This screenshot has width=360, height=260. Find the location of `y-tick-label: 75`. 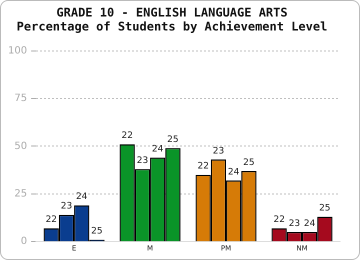

y-tick-label: 75 is located at coordinates (21, 98).